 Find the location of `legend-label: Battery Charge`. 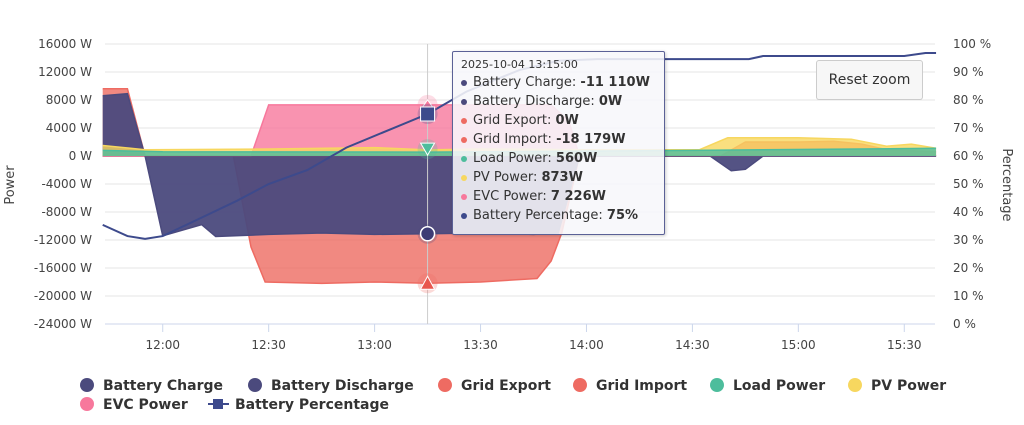

legend-label: Battery Charge is located at coordinates (163, 386).